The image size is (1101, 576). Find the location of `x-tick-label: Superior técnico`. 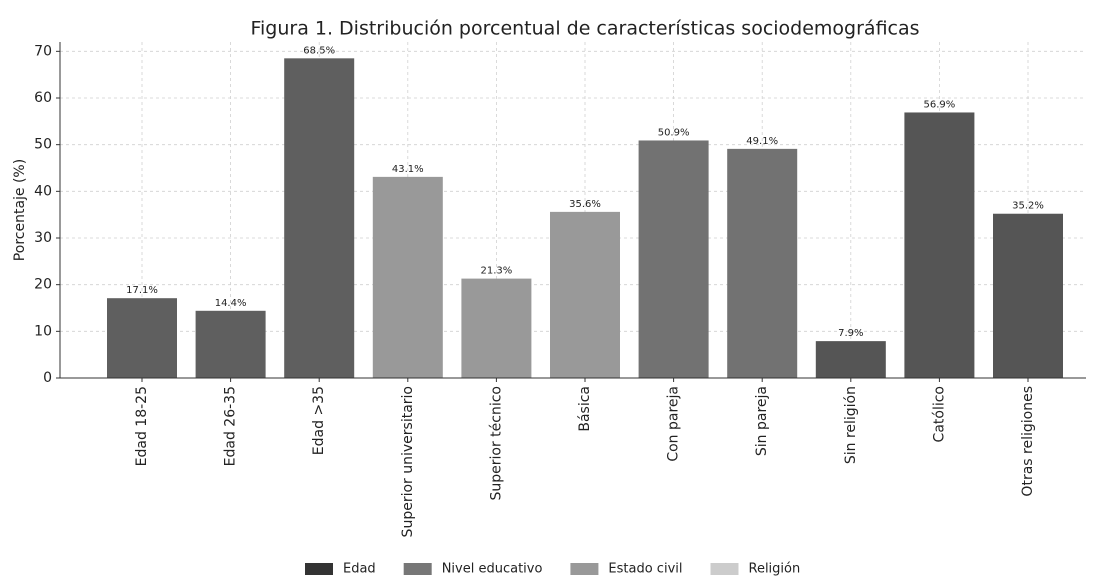

x-tick-label: Superior técnico is located at coordinates (496, 443).